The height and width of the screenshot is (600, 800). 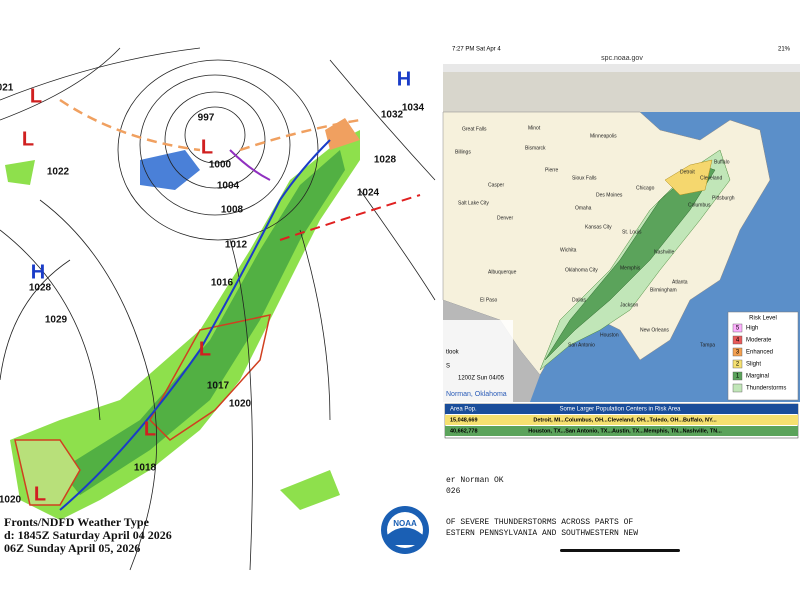 What do you see at coordinates (350, 217) in the screenshot?
I see `warm-front` at bounding box center [350, 217].